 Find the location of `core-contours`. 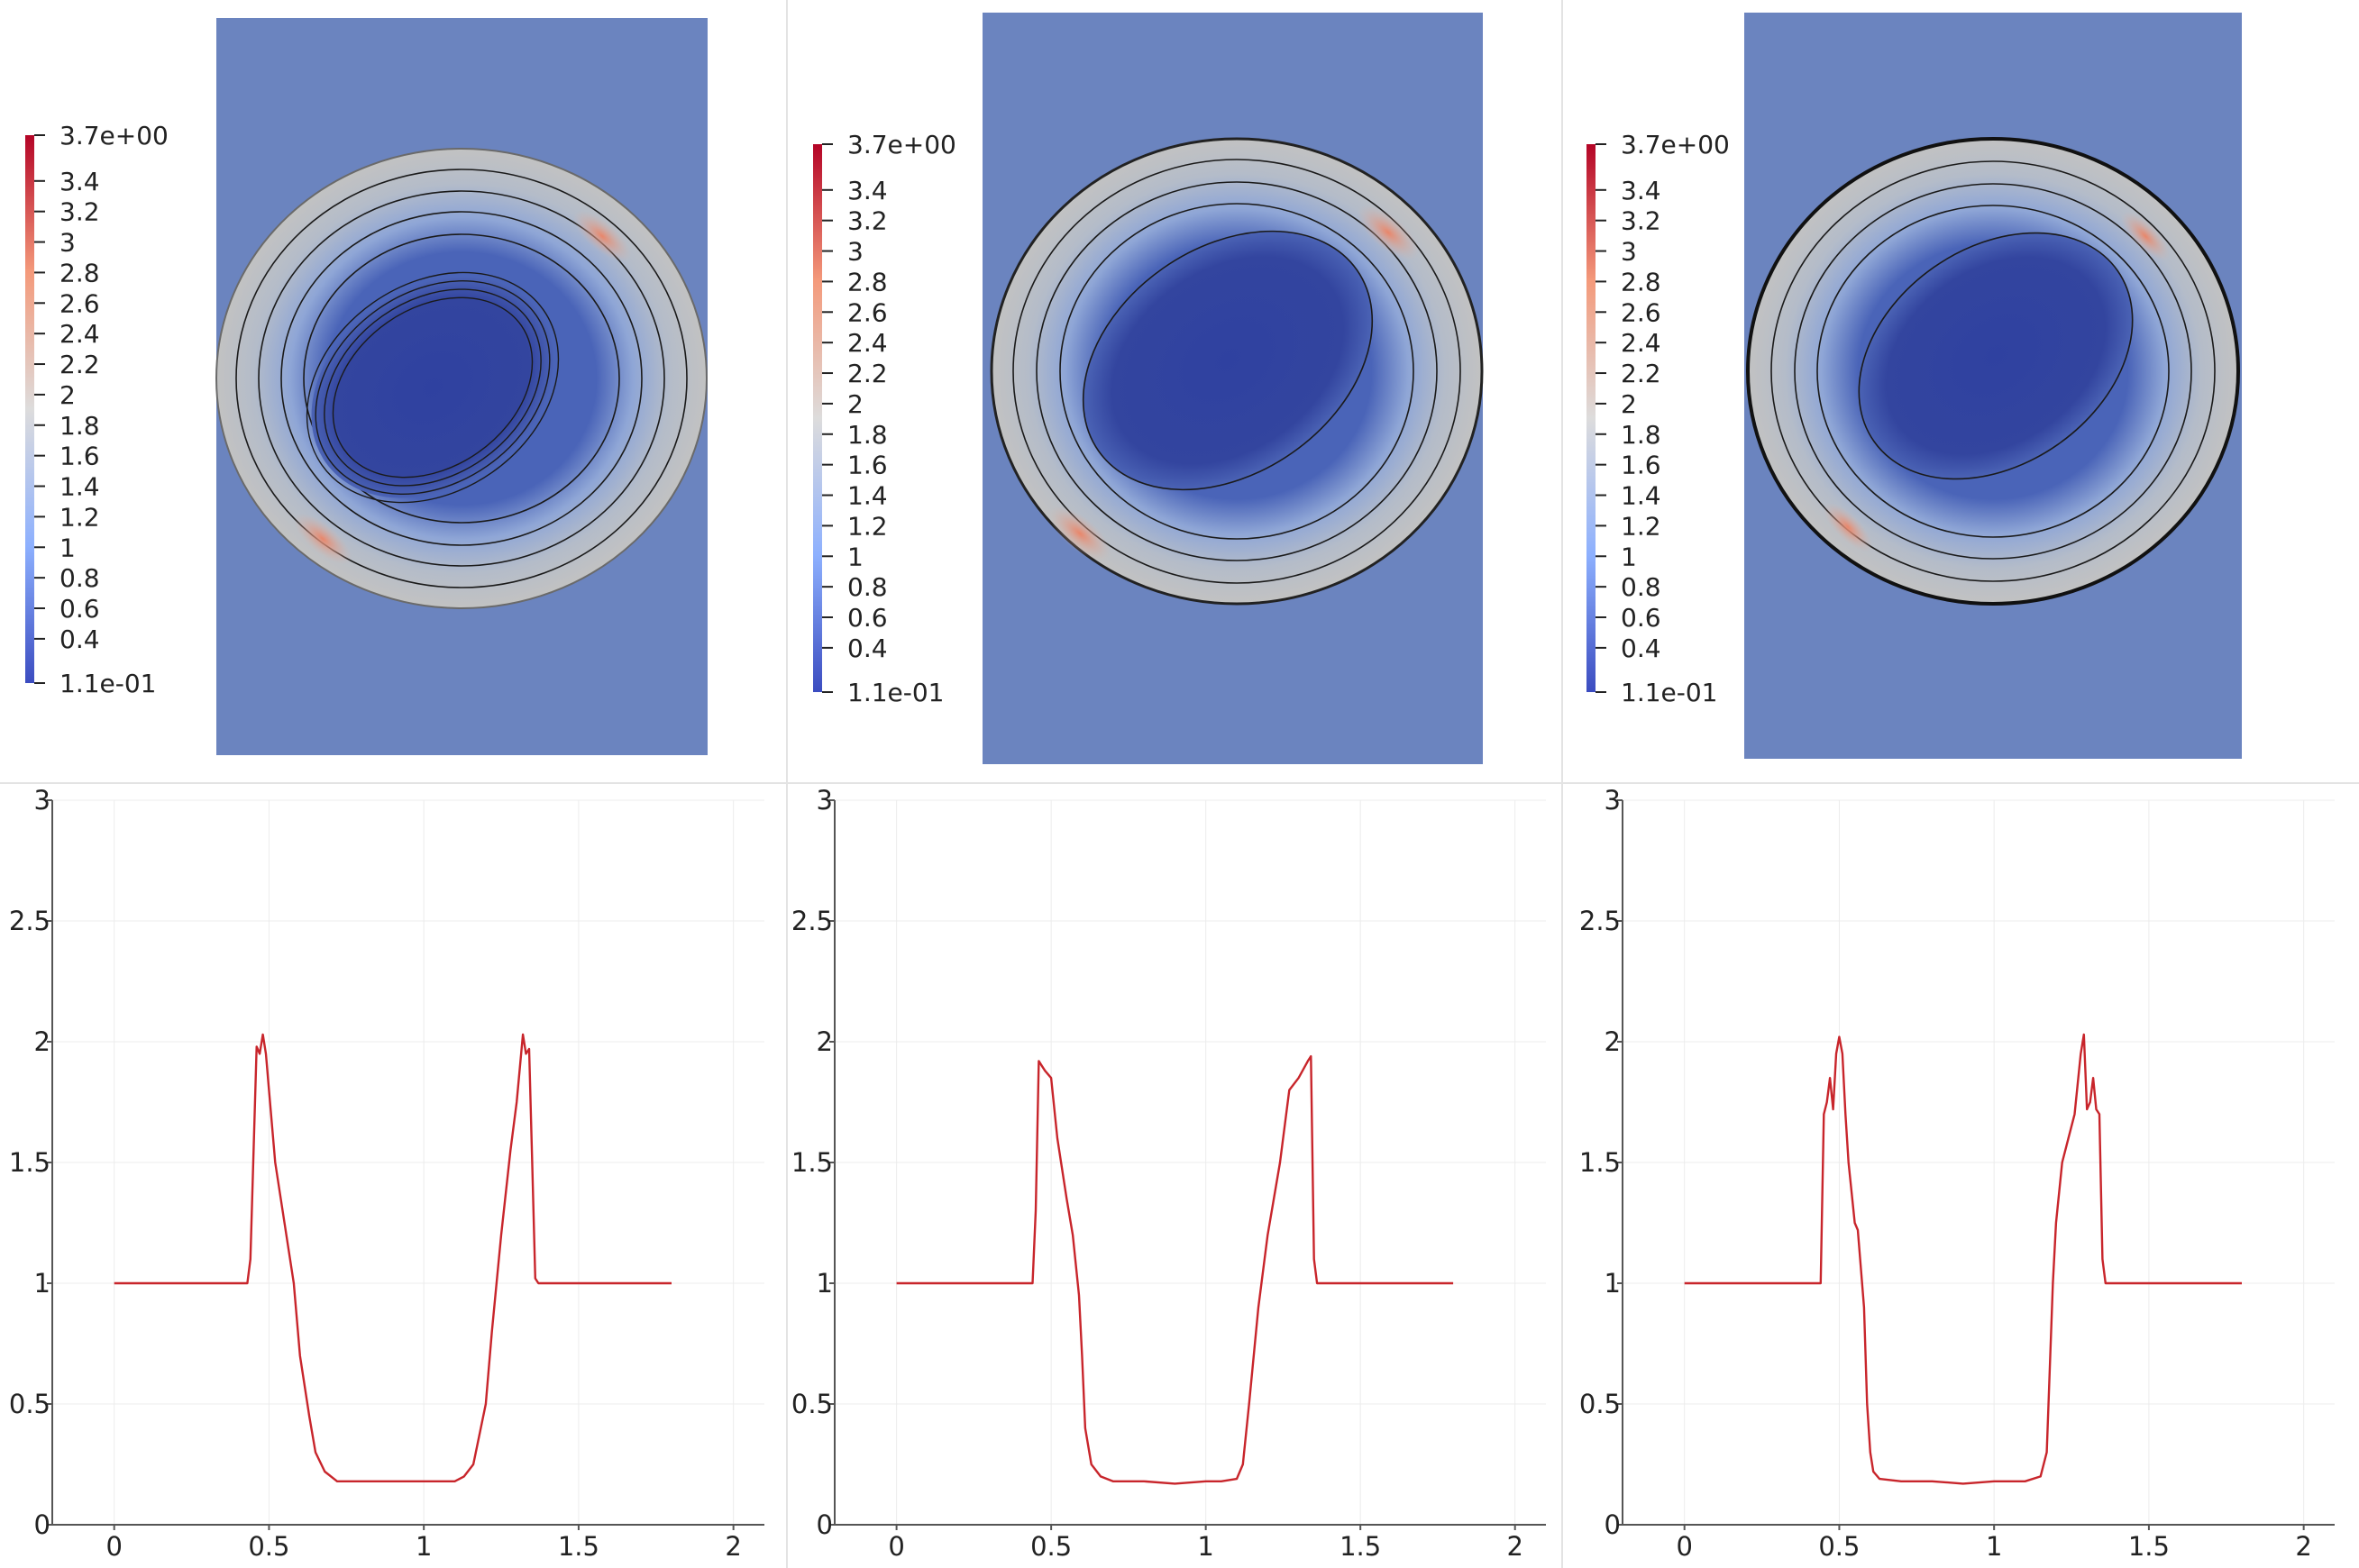

core-contours is located at coordinates (433, 387).